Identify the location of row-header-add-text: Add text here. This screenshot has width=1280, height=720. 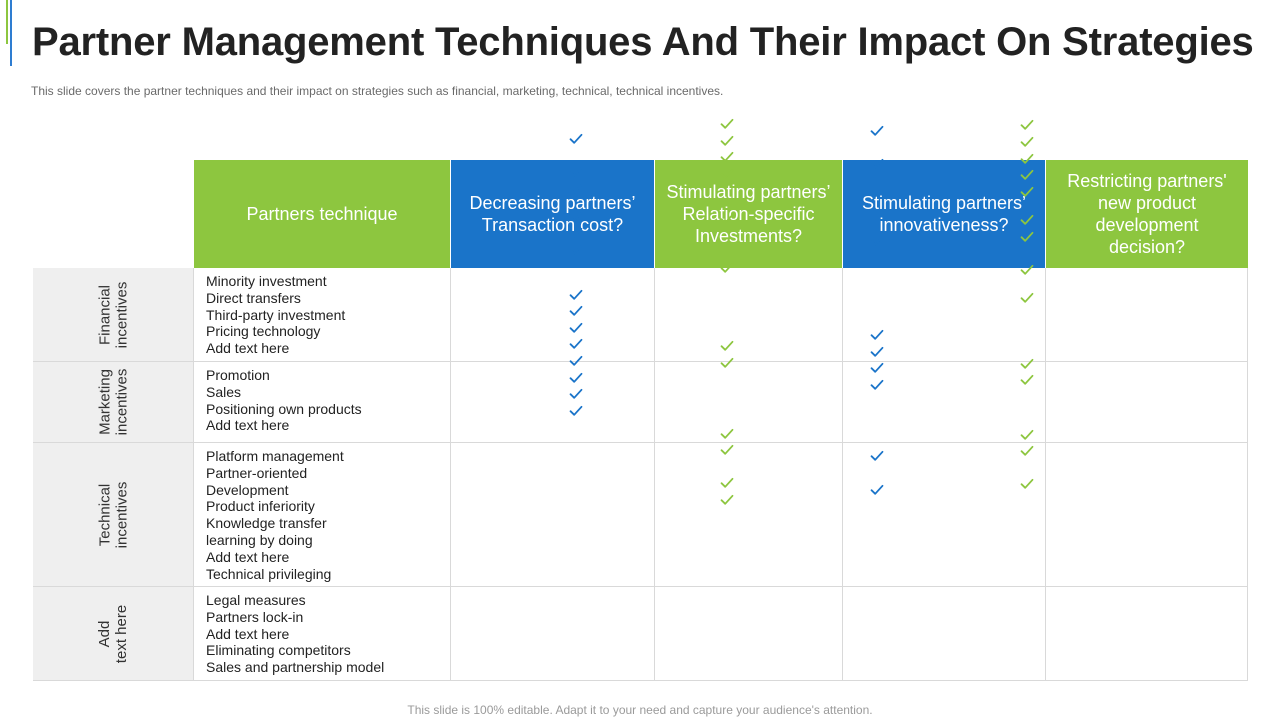
(113, 634).